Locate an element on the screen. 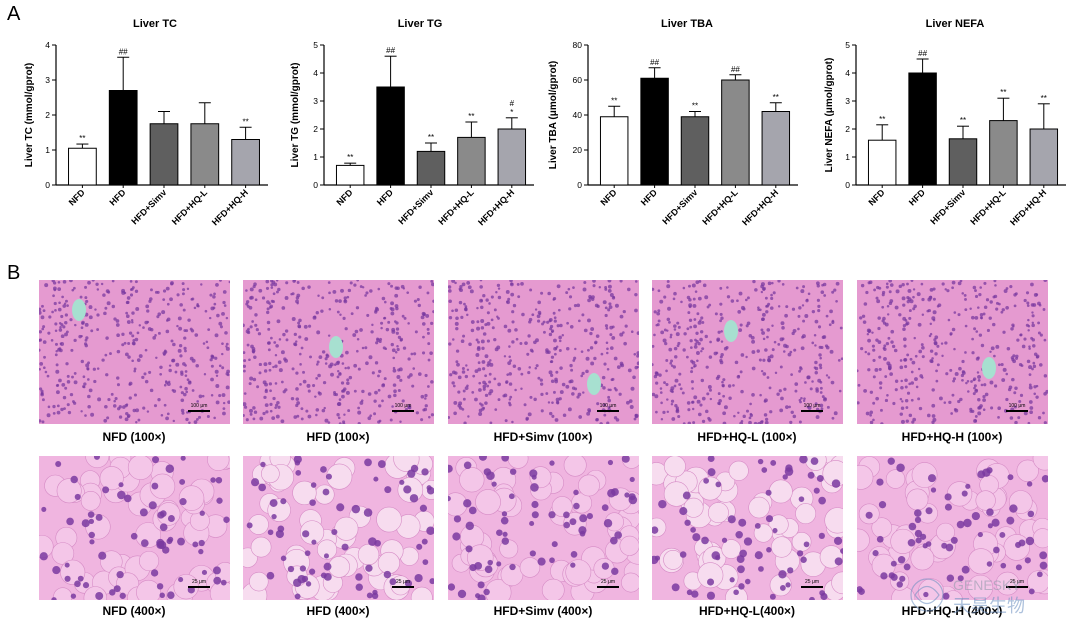  micrograph-row2-2: 25 μm is located at coordinates (543, 528).